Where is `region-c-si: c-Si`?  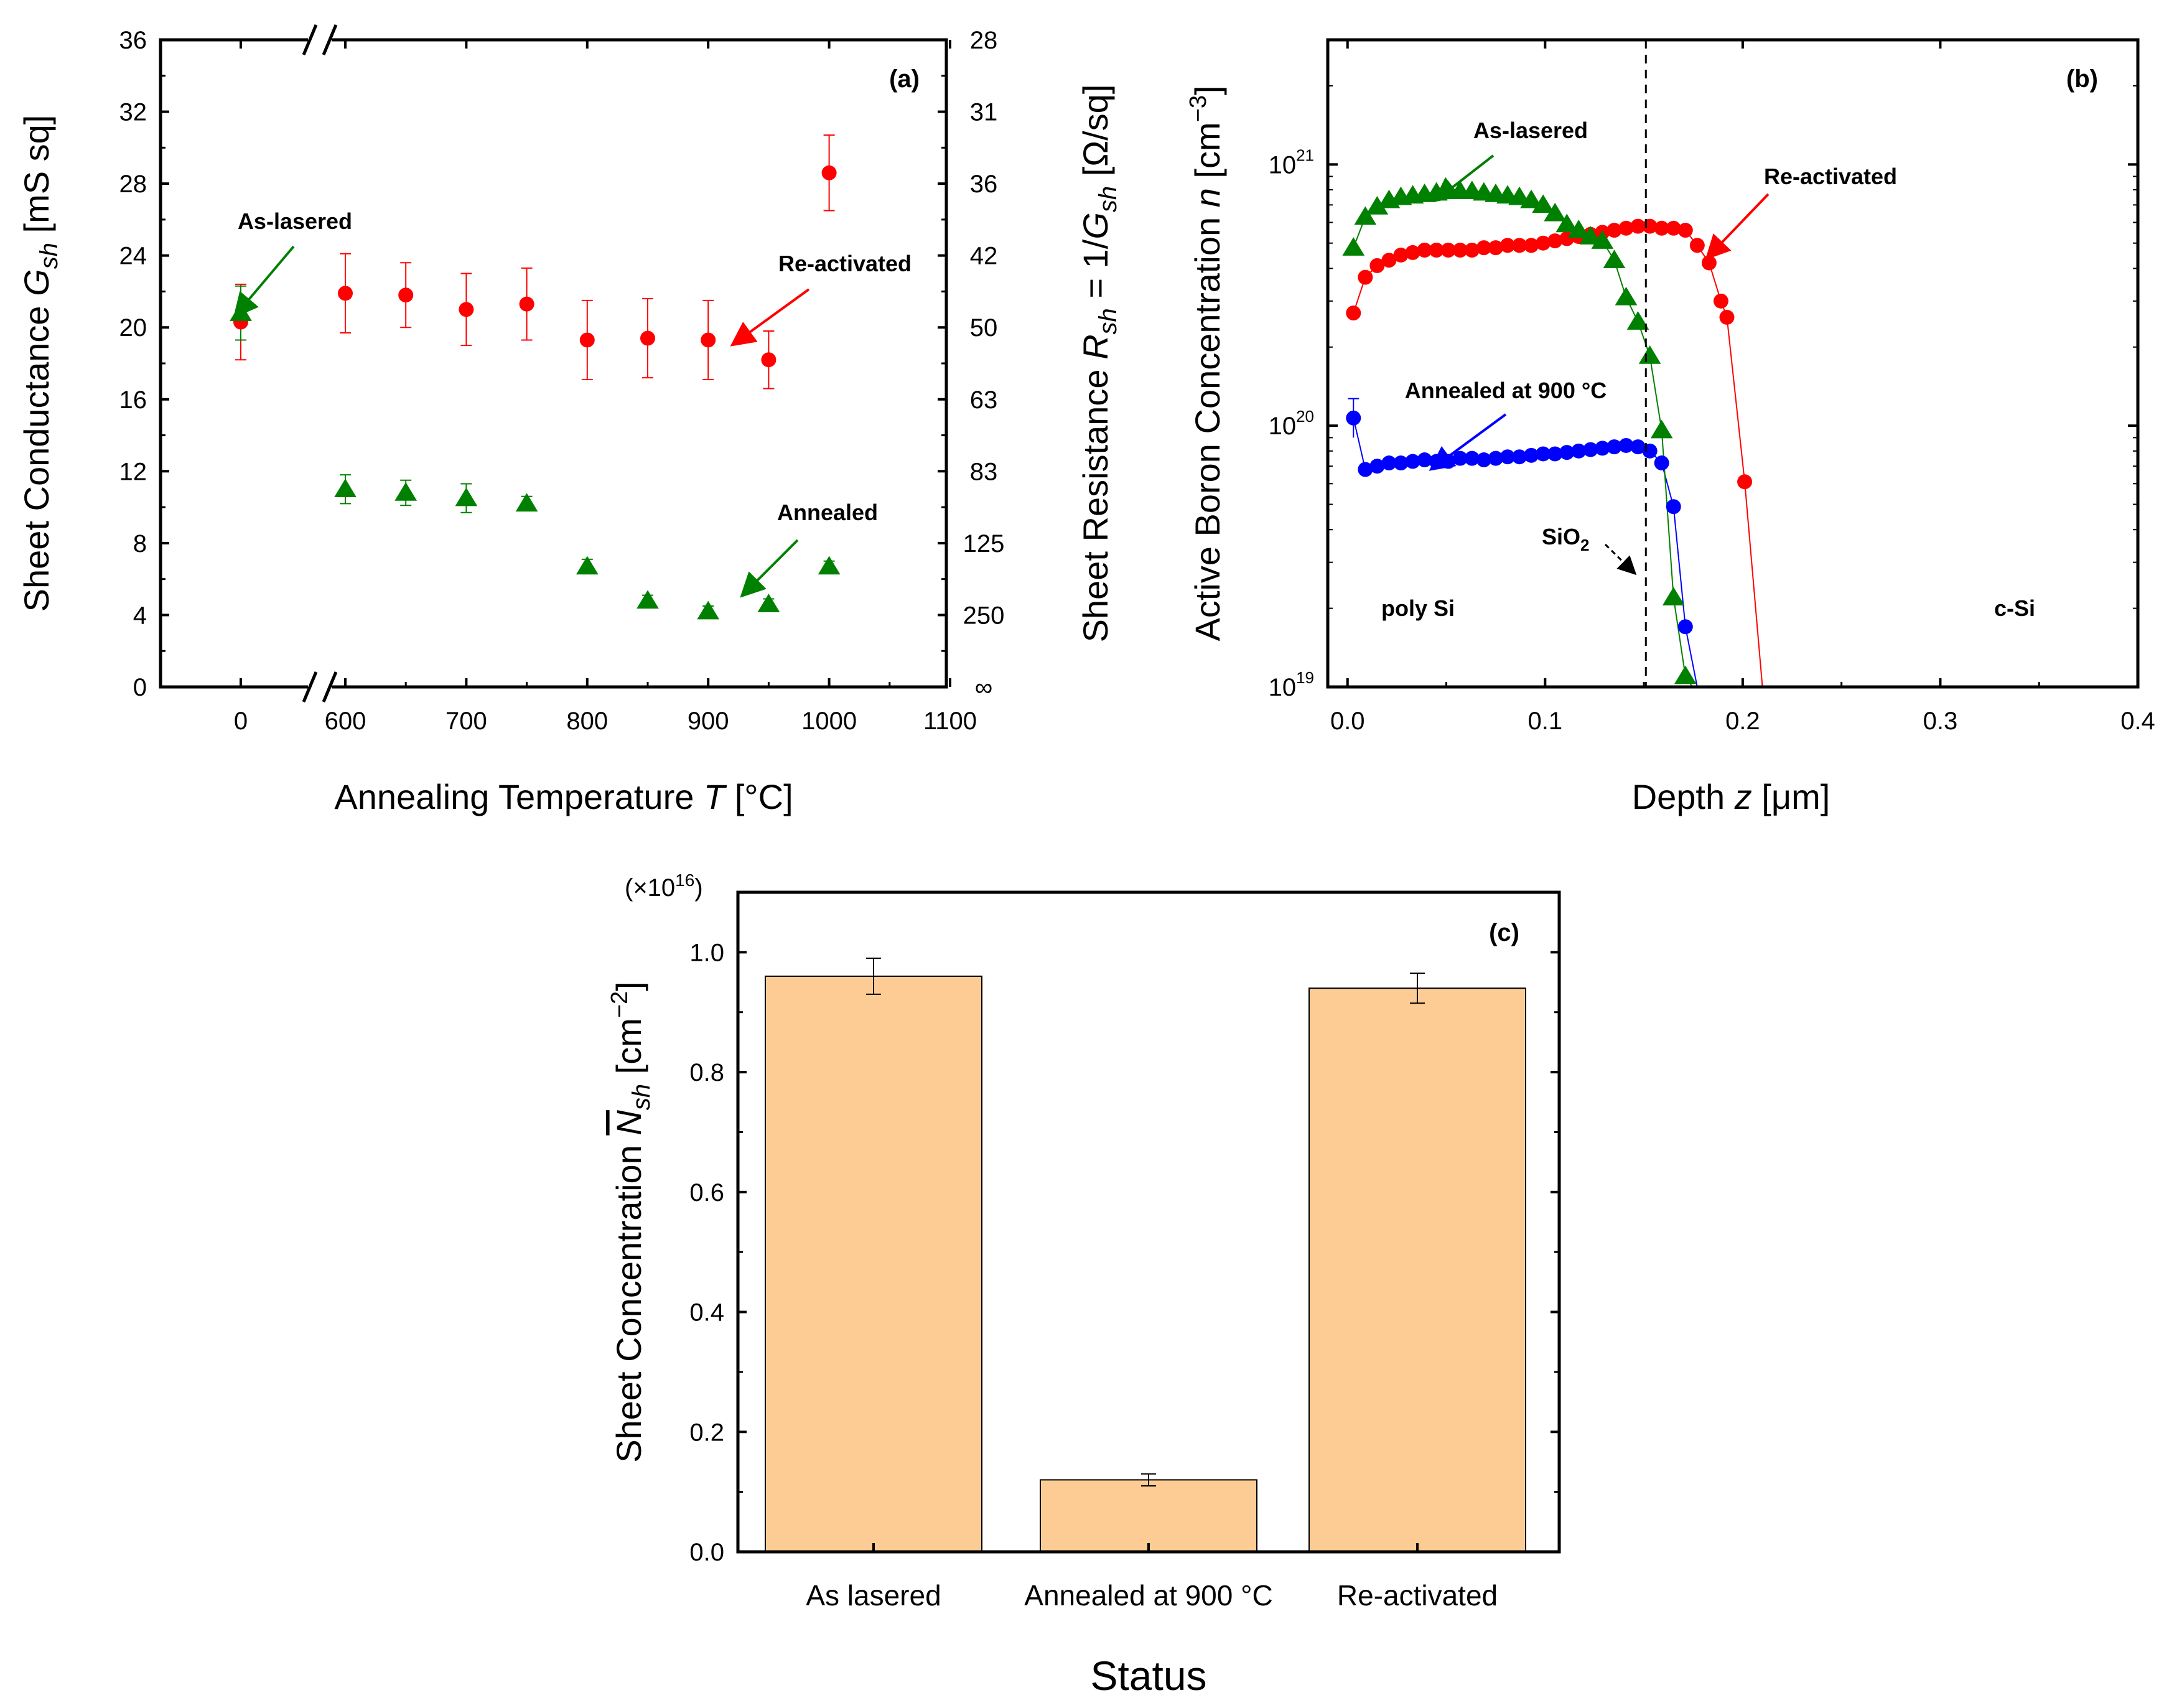
region-c-si: c-Si is located at coordinates (2014, 608).